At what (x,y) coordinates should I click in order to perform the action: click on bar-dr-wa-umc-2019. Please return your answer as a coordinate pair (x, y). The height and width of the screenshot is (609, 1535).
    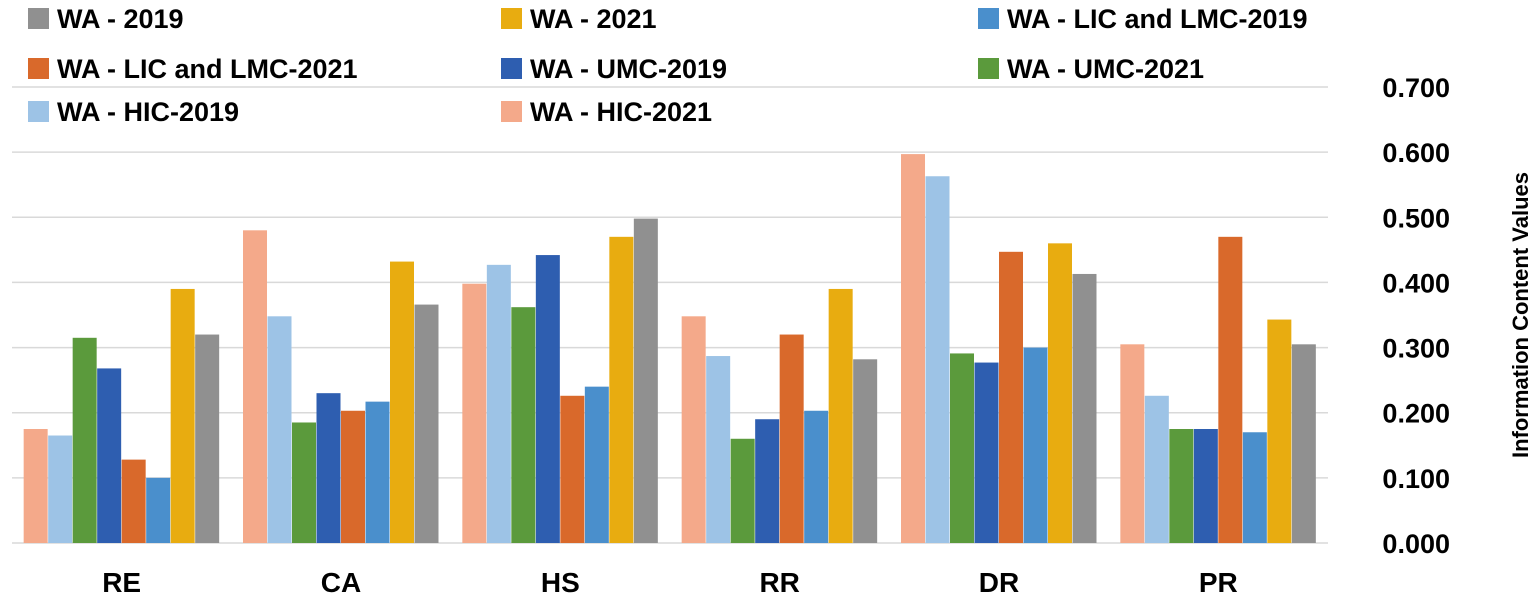
    Looking at the image, I should click on (986, 452).